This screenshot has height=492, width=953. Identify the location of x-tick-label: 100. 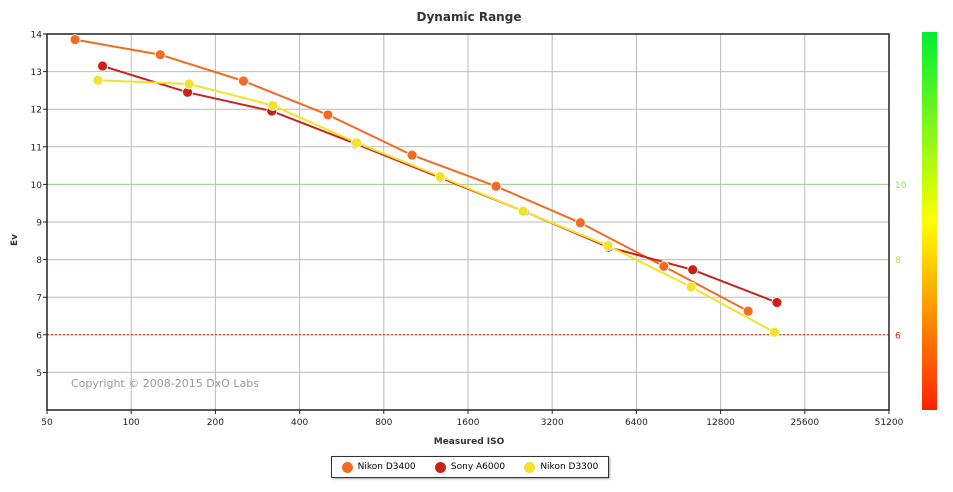
(131, 423).